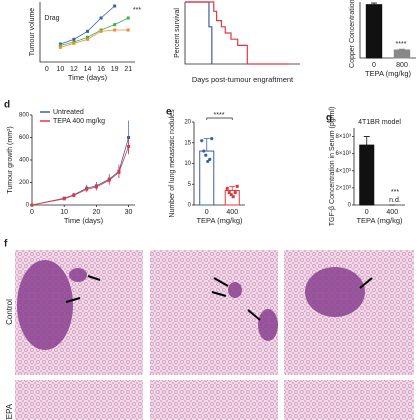 This screenshot has height=420, width=420. I want to click on annotation: Drag, so click(51, 18).